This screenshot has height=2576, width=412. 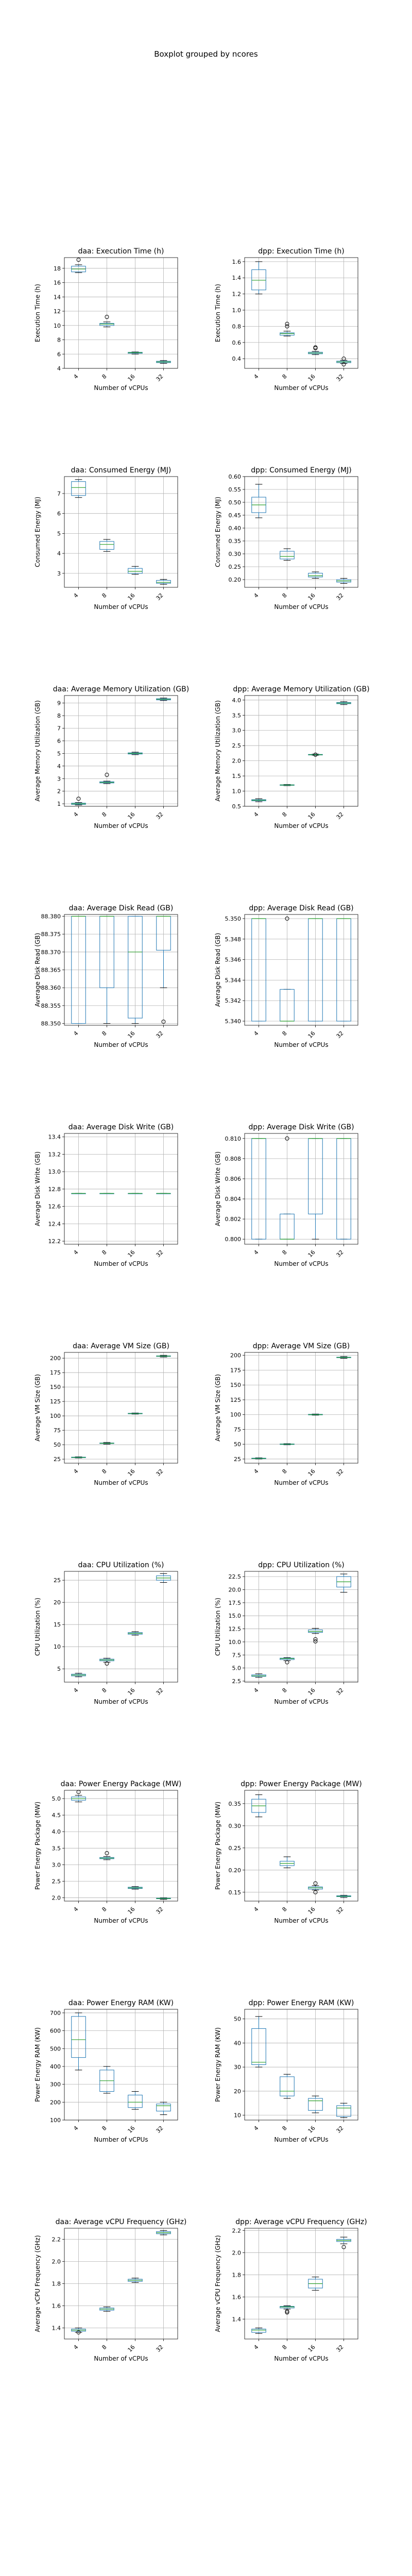 What do you see at coordinates (237, 310) in the screenshot?
I see `y-tick-label: 1.0` at bounding box center [237, 310].